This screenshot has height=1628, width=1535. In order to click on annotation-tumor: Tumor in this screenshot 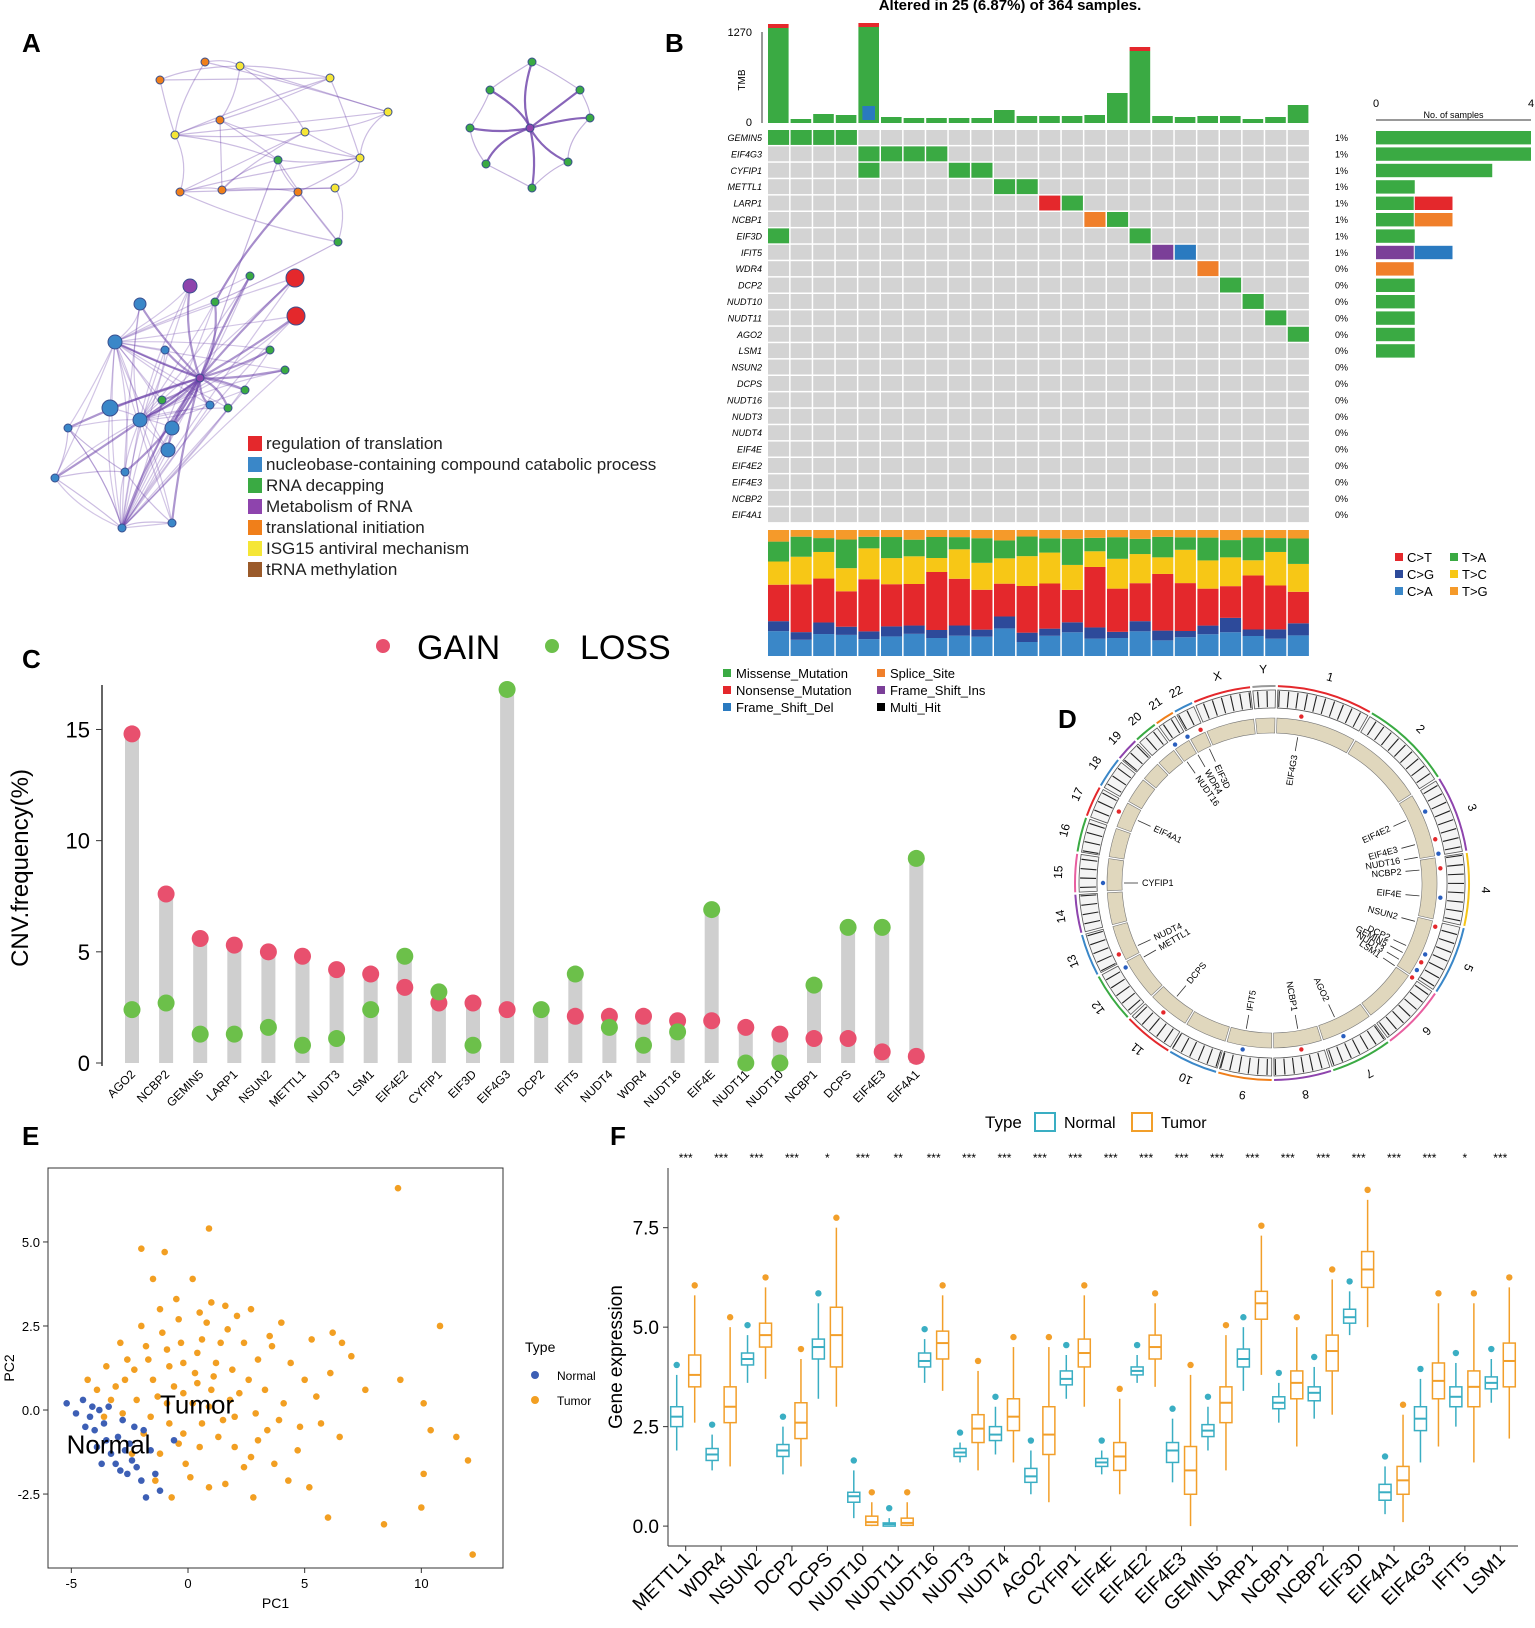, I will do `click(197, 1404)`.